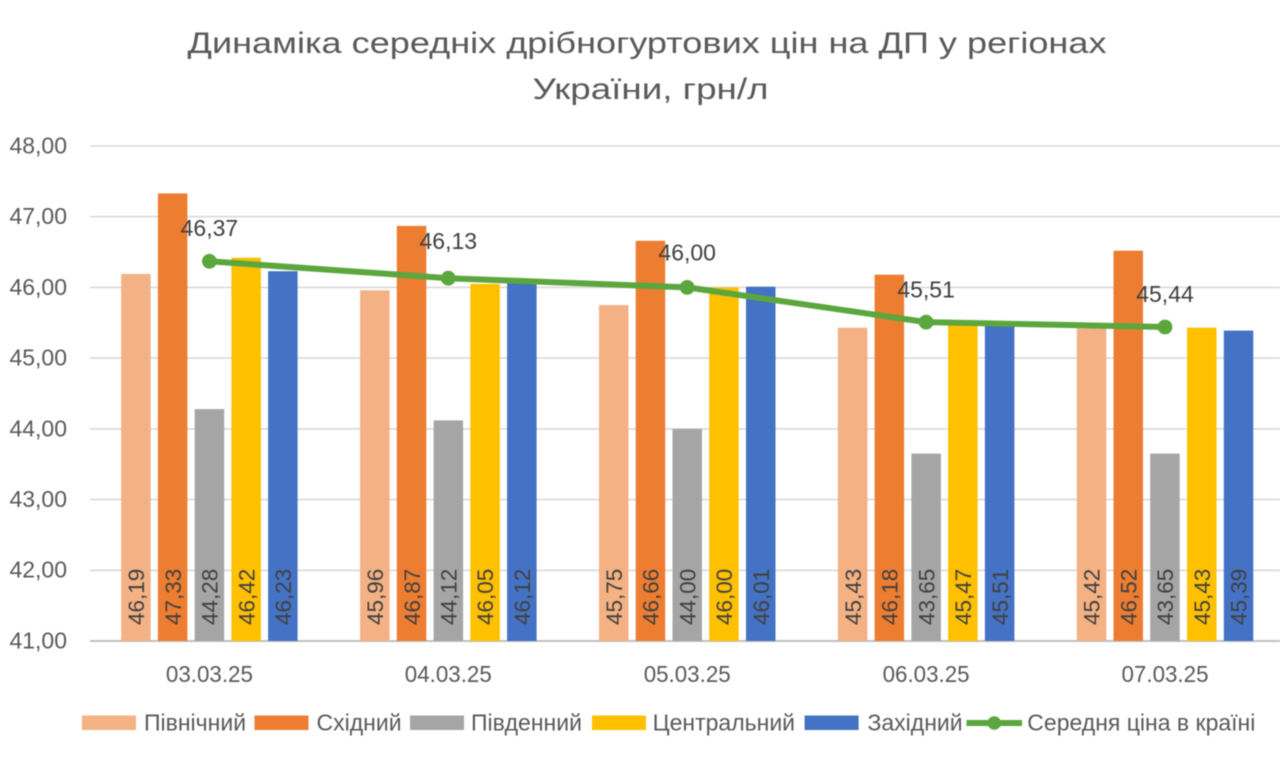  I want to click on svg-text: Східний, so click(359, 723).